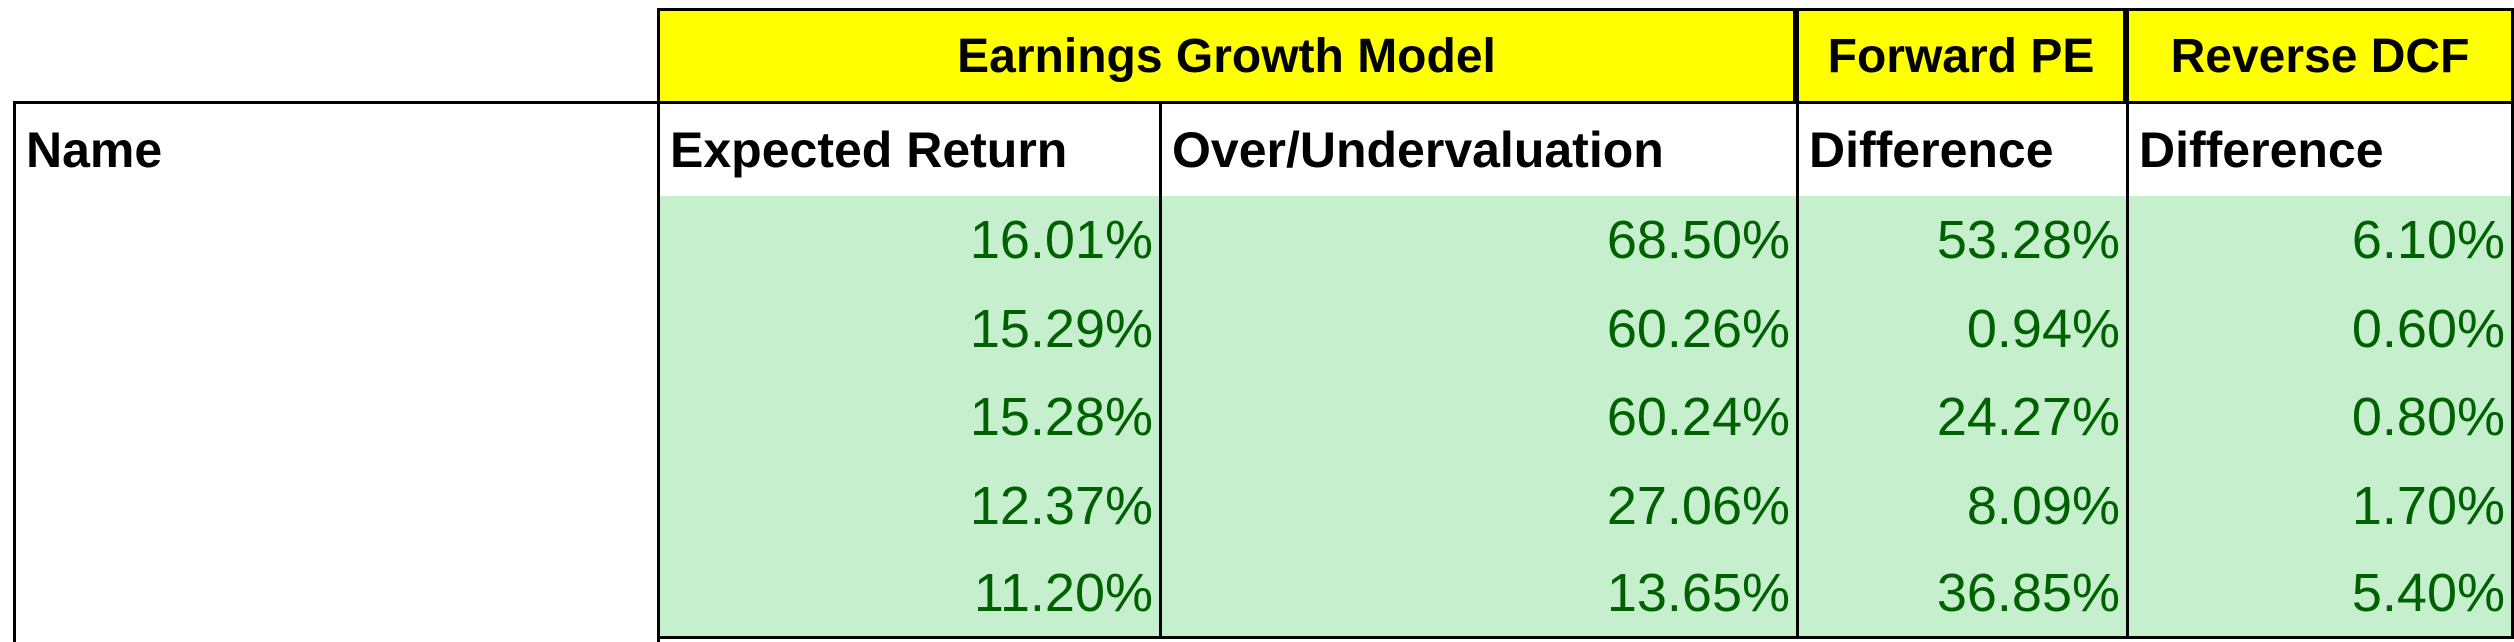 The width and height of the screenshot is (2514, 642). I want to click on data-cell: 13.65%, so click(1479, 594).